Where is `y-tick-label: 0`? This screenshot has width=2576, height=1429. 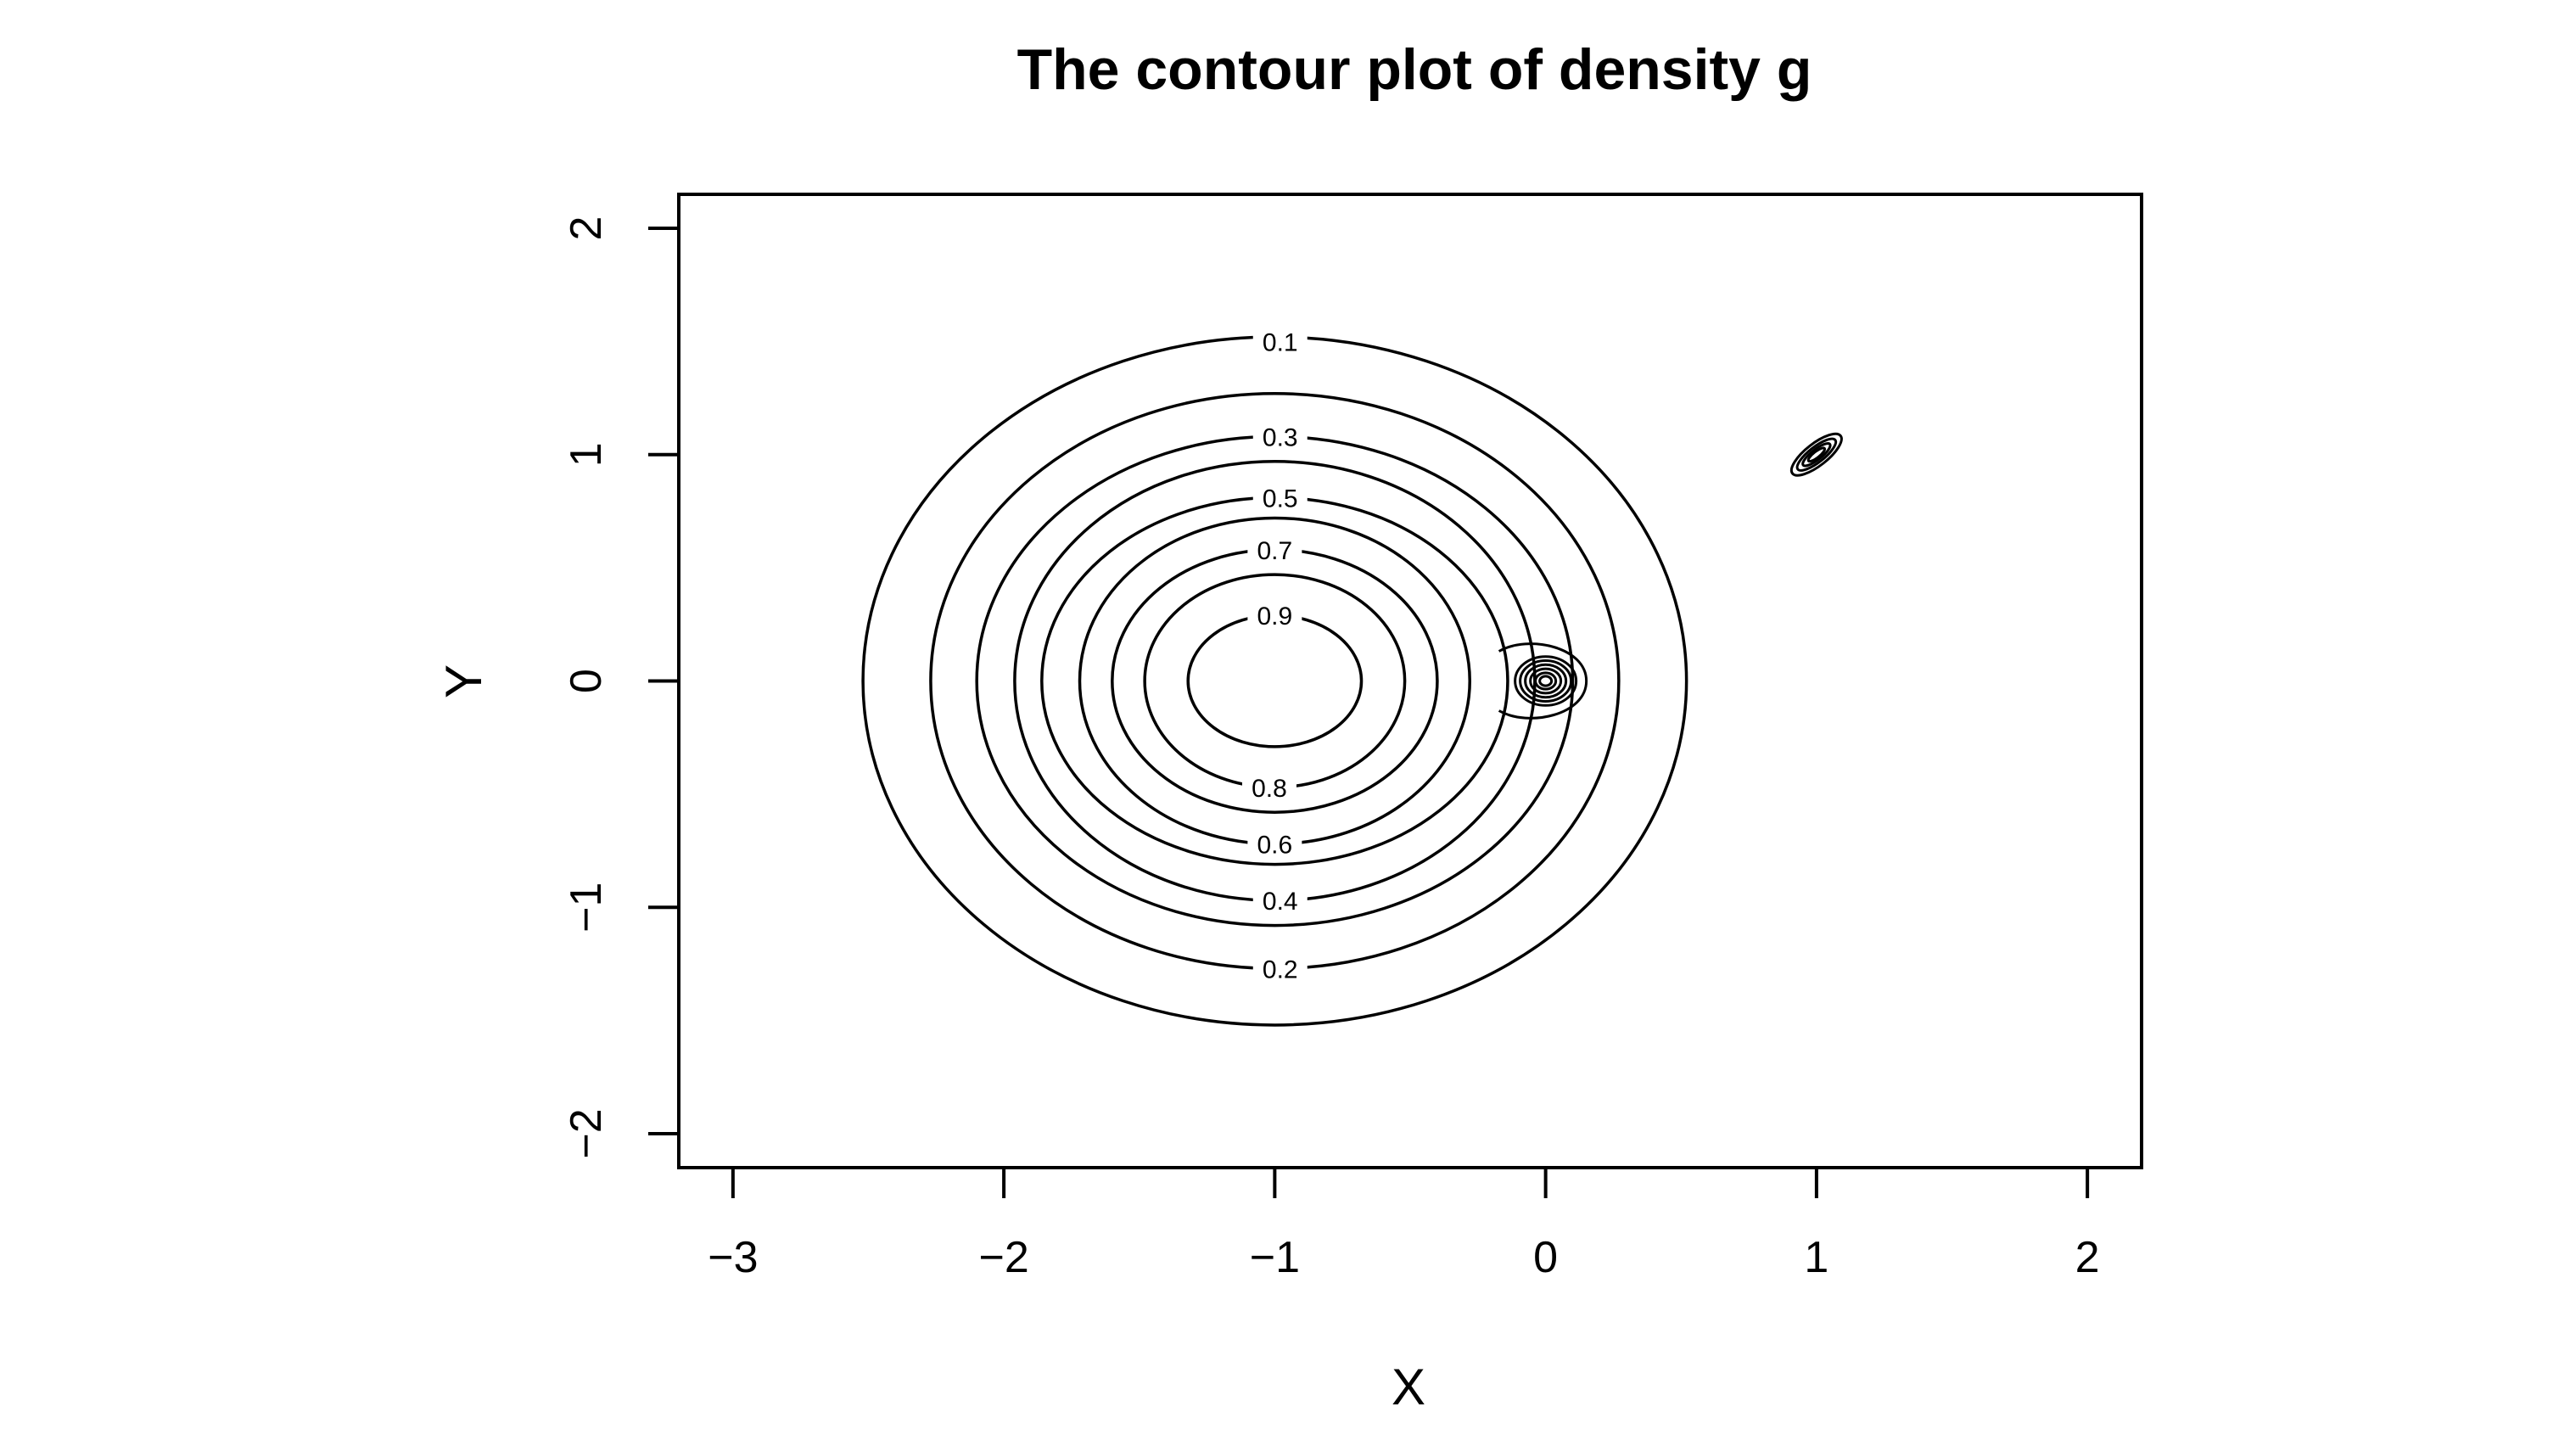
y-tick-label: 0 is located at coordinates (586, 681).